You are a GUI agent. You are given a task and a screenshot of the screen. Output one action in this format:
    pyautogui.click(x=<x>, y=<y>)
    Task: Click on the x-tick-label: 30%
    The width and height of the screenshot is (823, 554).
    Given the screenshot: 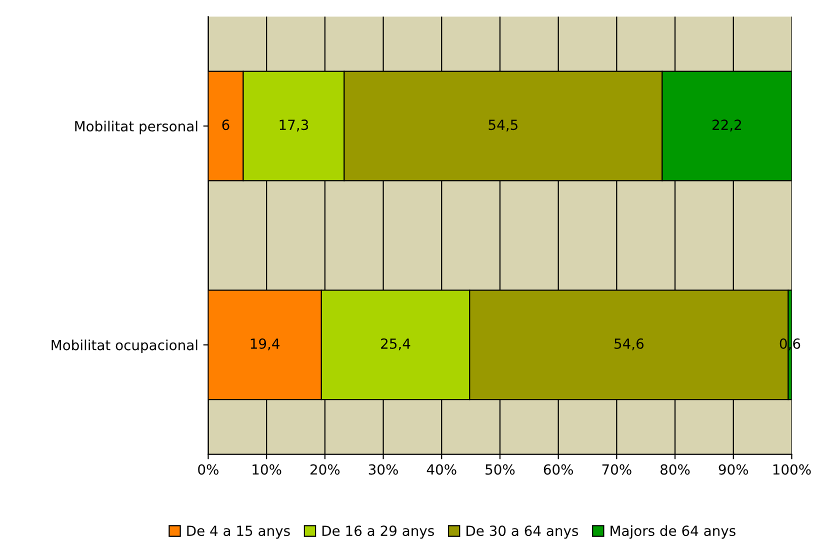 What is the action you would take?
    pyautogui.click(x=383, y=469)
    